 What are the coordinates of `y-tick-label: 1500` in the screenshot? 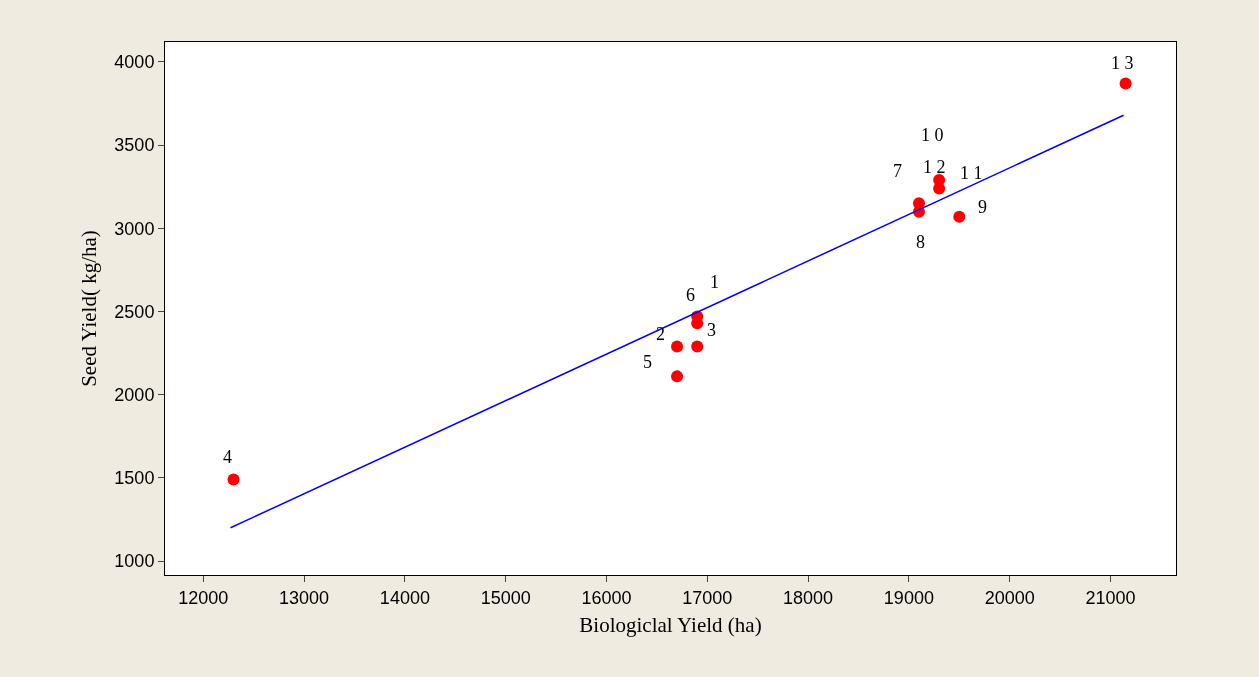 It's located at (134, 478).